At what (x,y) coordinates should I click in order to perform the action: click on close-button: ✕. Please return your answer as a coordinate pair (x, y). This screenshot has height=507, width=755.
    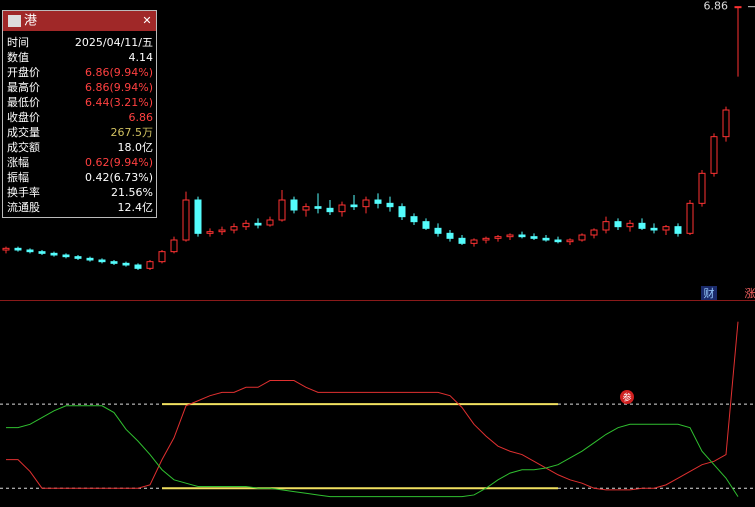
    Looking at the image, I should click on (146, 20).